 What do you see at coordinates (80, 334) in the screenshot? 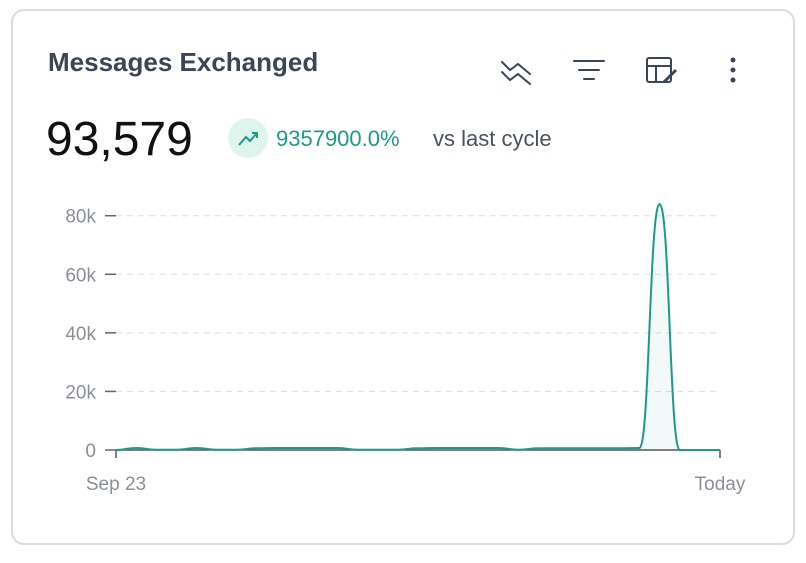
I see `y-tick-label: 40k` at bounding box center [80, 334].